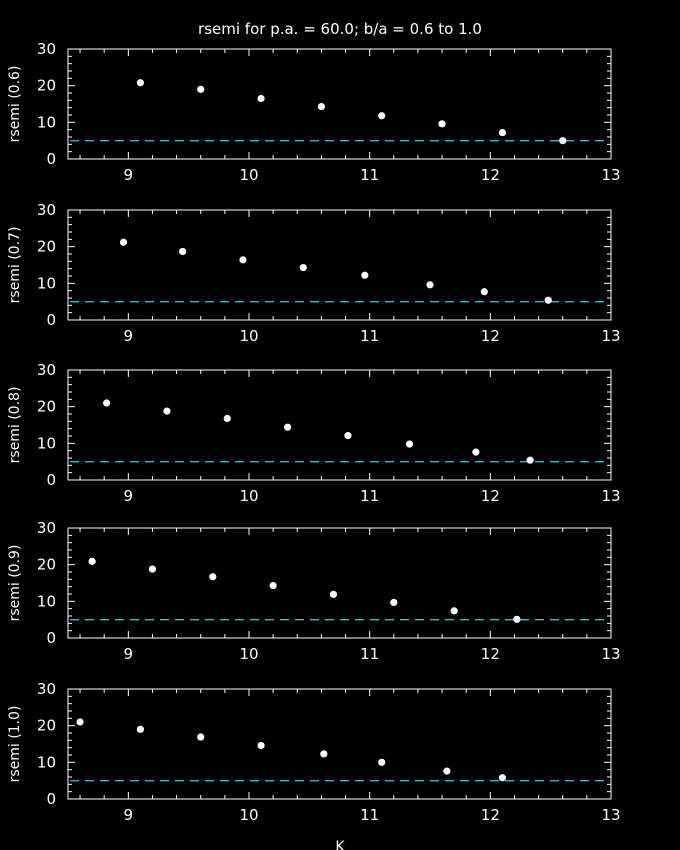  Describe the element at coordinates (340, 29) in the screenshot. I see `chart-title: rsemi for p.a. = 60.0; b/a = 0.6 to 1.0` at that location.